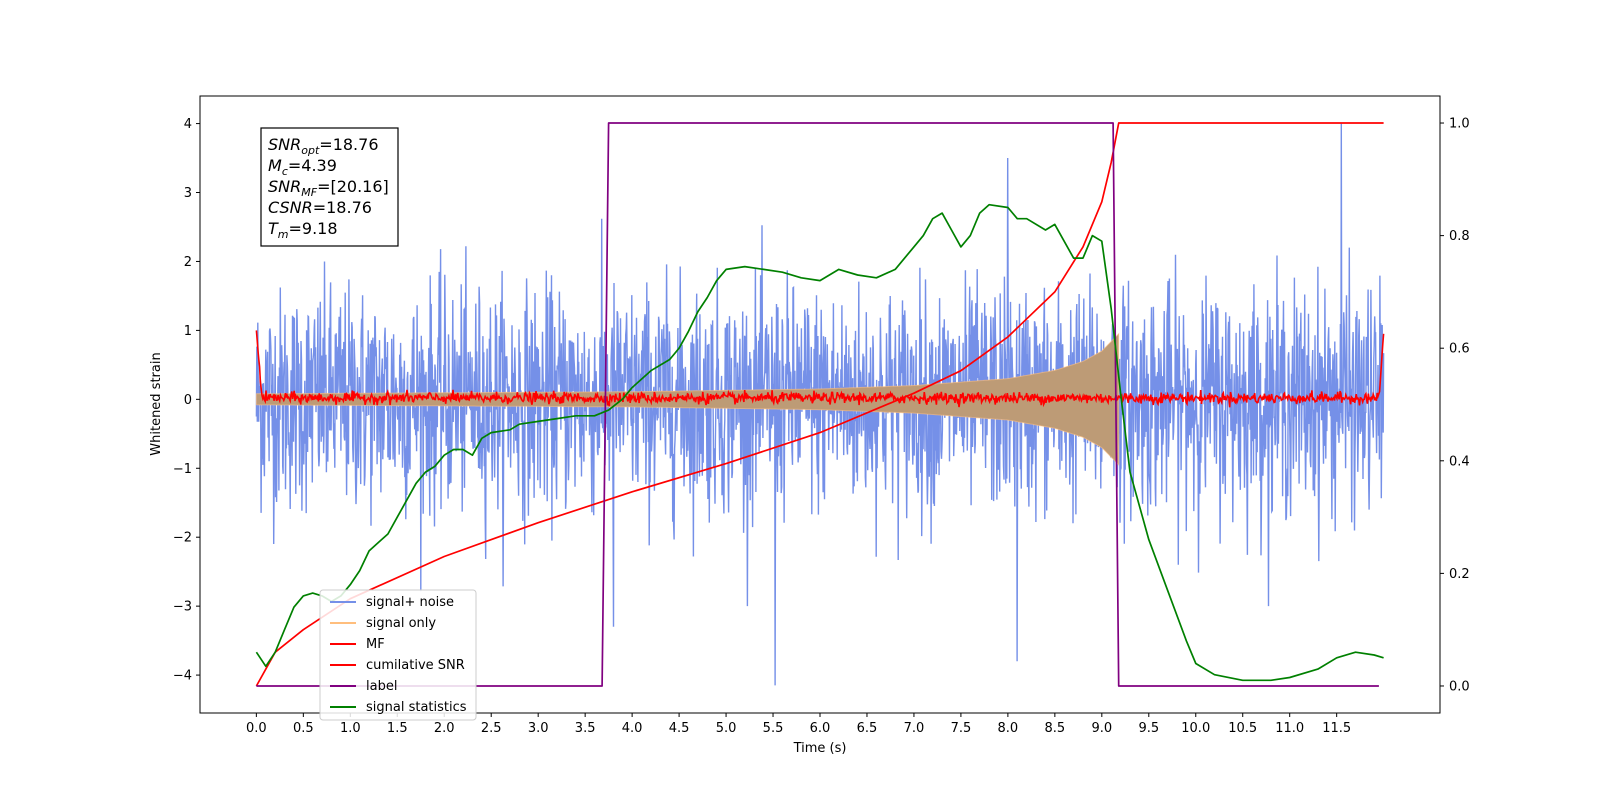 This screenshot has height=800, width=1600. Describe the element at coordinates (1459, 461) in the screenshot. I see `y-tick-label-right: 0.4` at that location.